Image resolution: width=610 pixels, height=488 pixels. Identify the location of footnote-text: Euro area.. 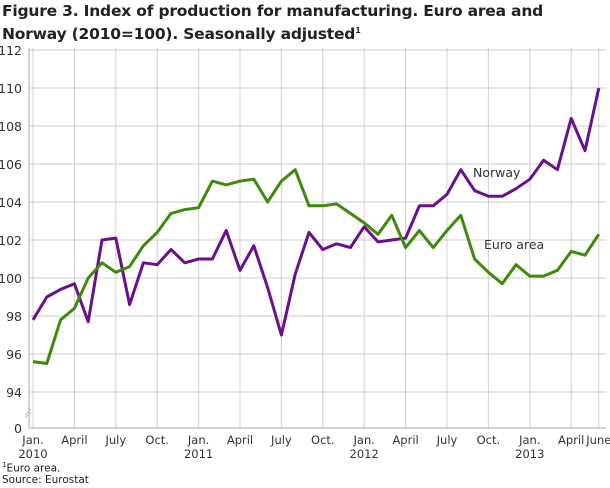
(33, 468).